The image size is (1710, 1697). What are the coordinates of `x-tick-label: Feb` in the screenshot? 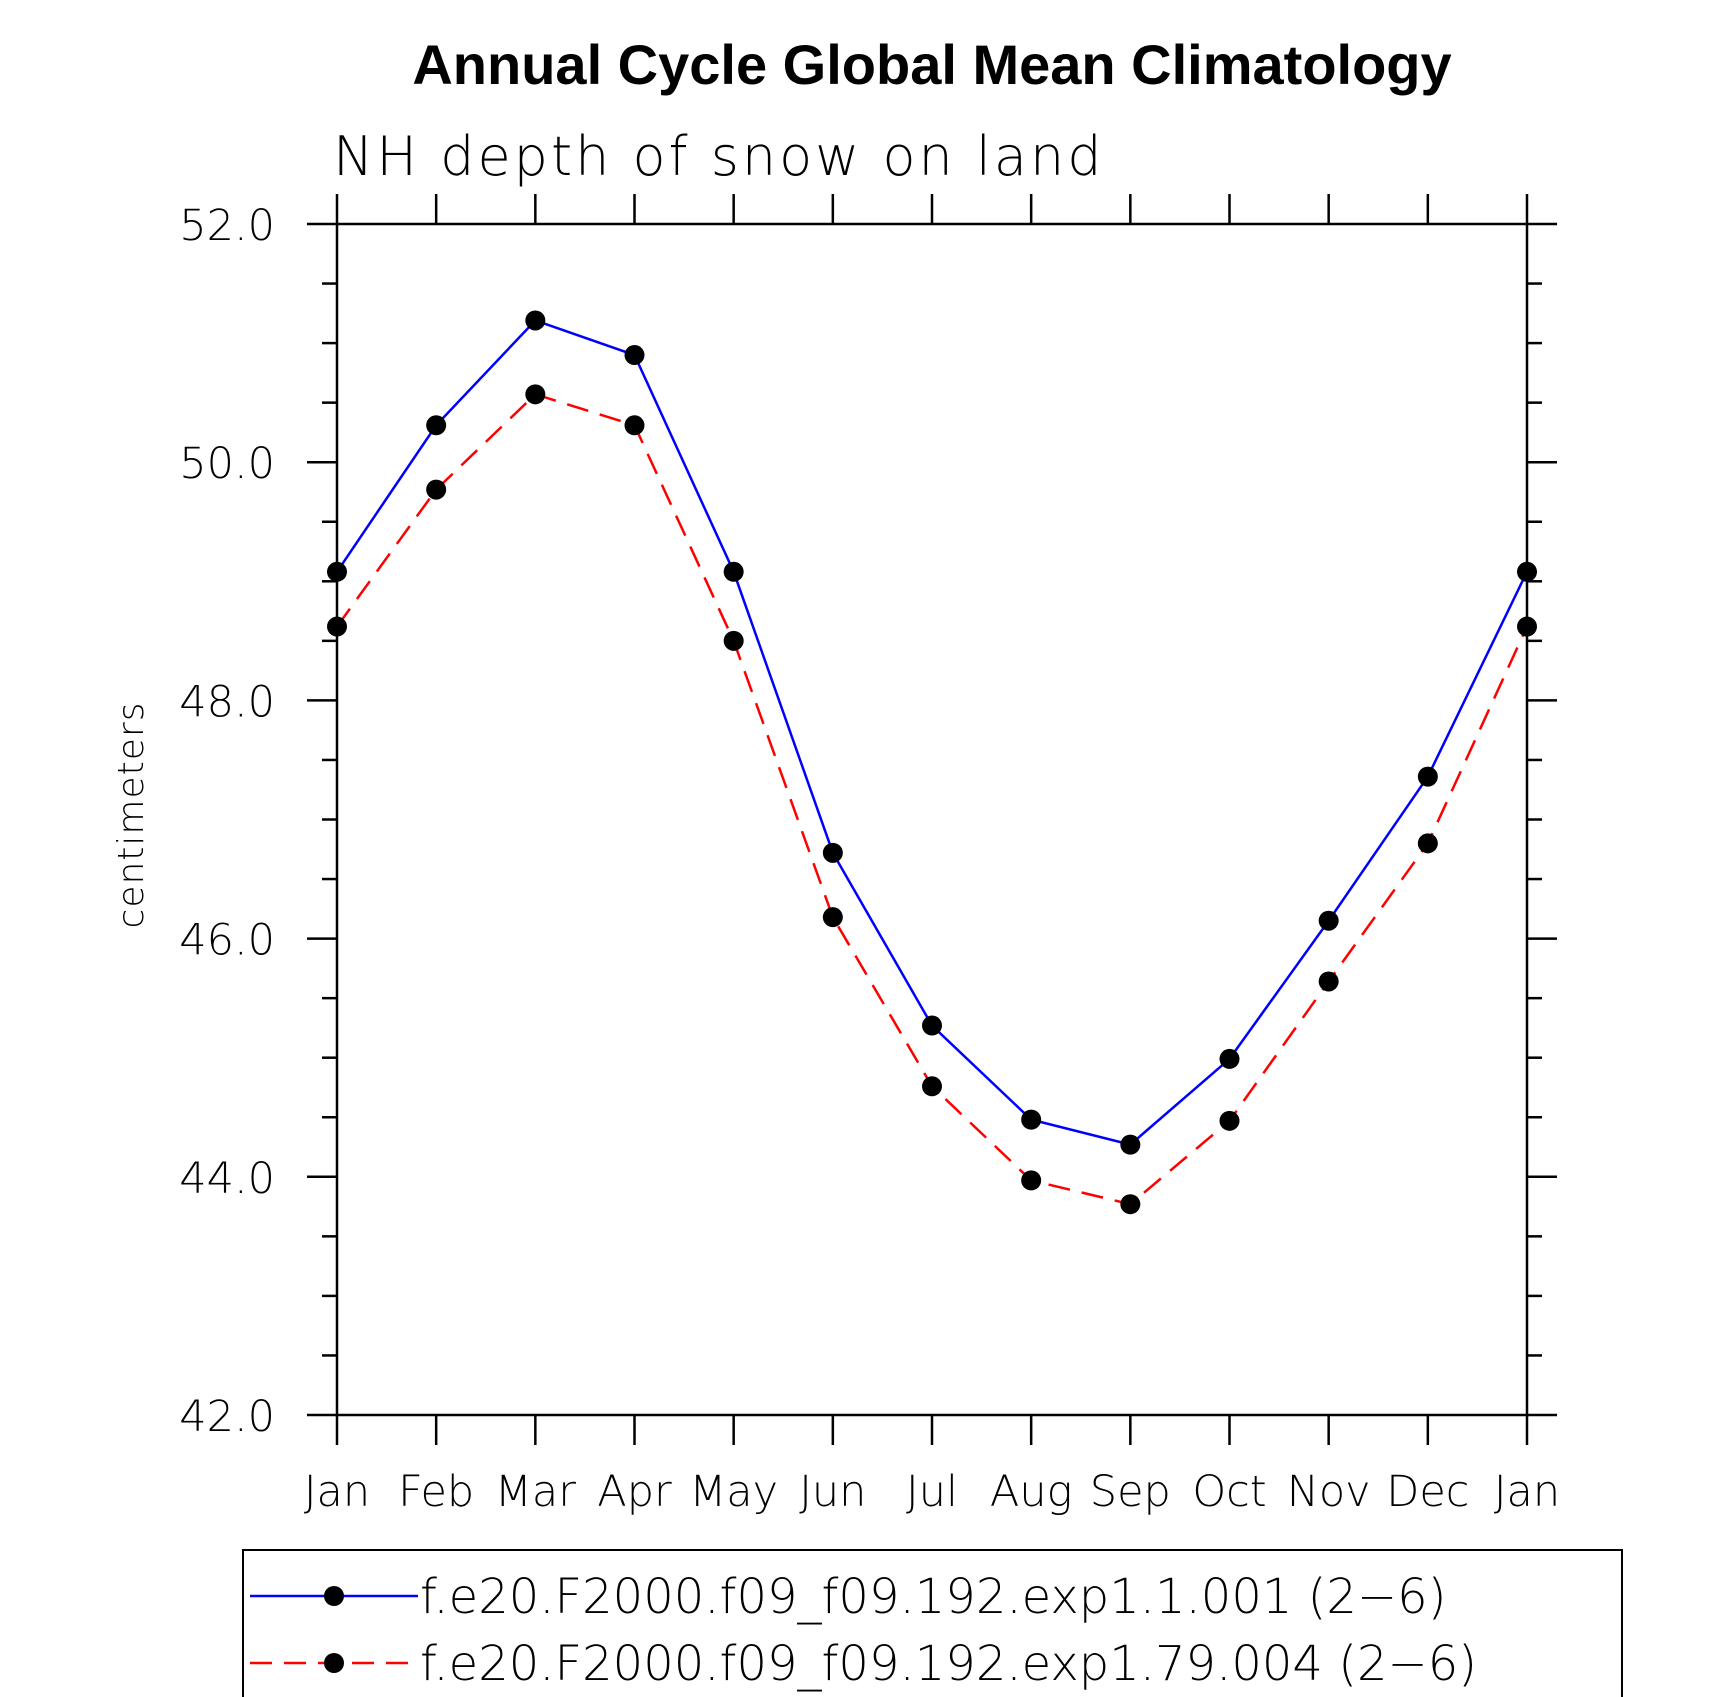 It's located at (436, 1492).